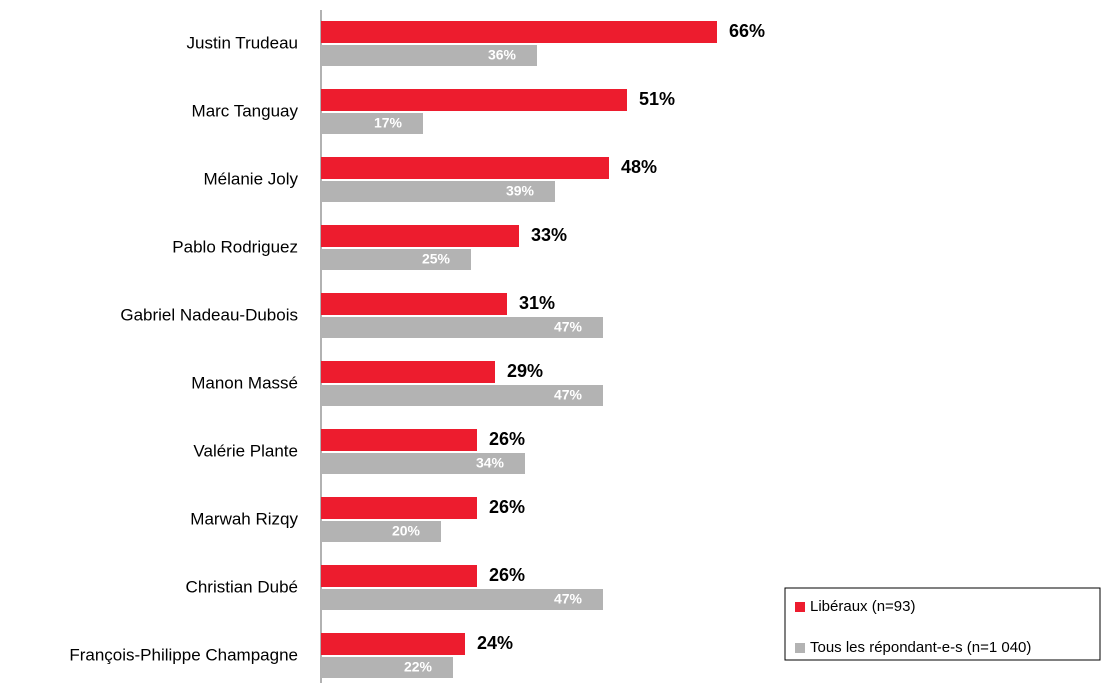  I want to click on value-label: 29%, so click(525, 371).